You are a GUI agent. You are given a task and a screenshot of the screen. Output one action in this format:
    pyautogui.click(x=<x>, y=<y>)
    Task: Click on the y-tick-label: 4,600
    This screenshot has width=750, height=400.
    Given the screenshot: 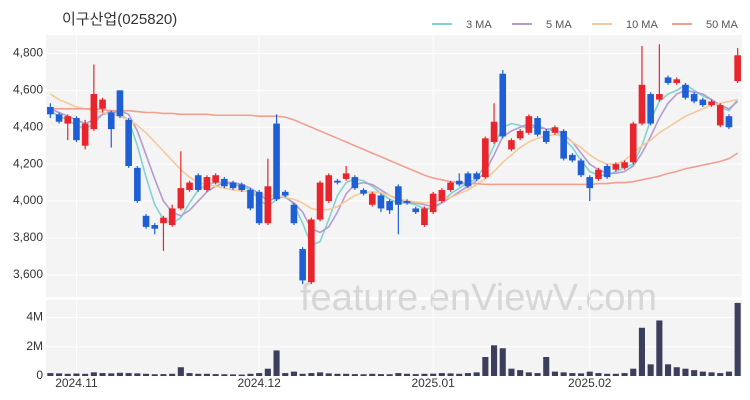 What is the action you would take?
    pyautogui.click(x=28, y=90)
    